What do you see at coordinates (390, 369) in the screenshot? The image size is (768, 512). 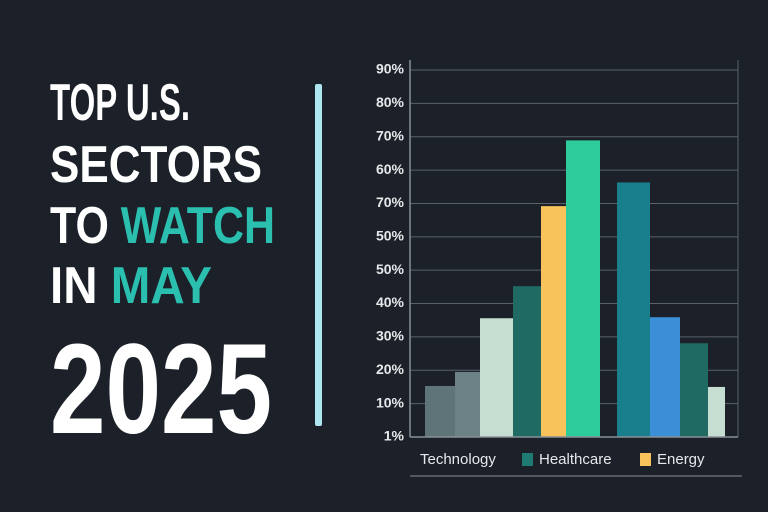 I see `y-tick-label: 20%` at bounding box center [390, 369].